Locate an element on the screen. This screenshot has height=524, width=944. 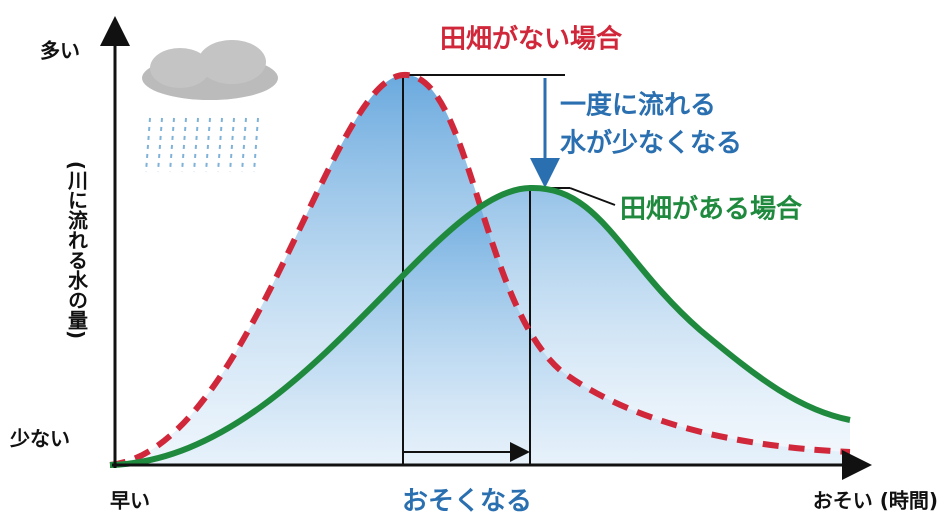
annotation: 一度に流れる is located at coordinates (638, 105).